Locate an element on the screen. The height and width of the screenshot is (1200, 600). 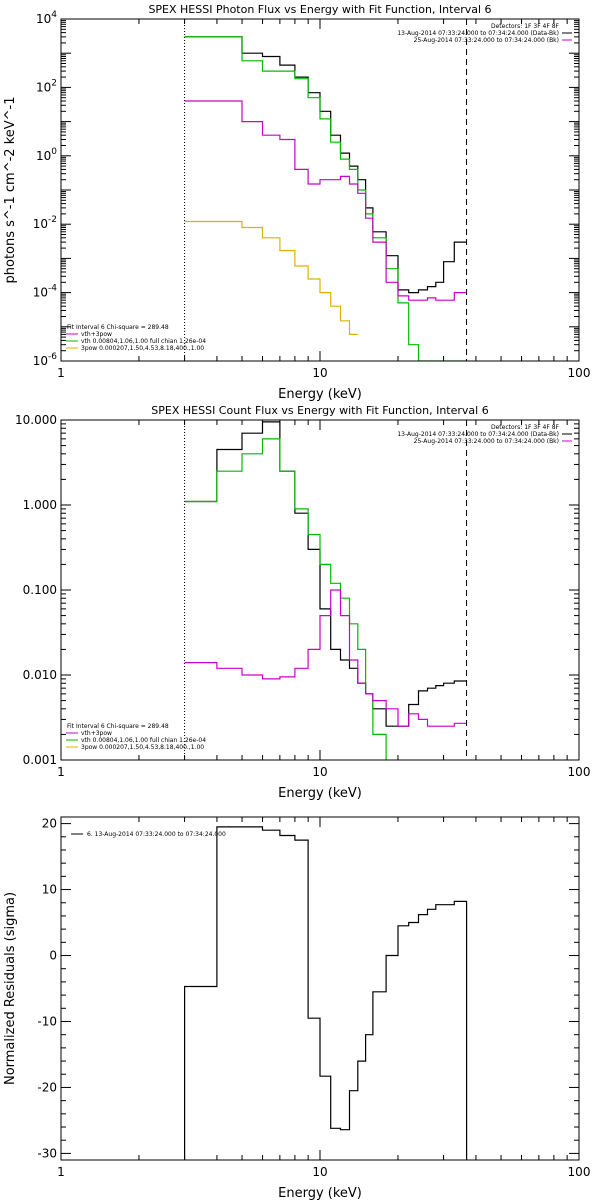
y-tick-label: -30 is located at coordinates (47, 1153).